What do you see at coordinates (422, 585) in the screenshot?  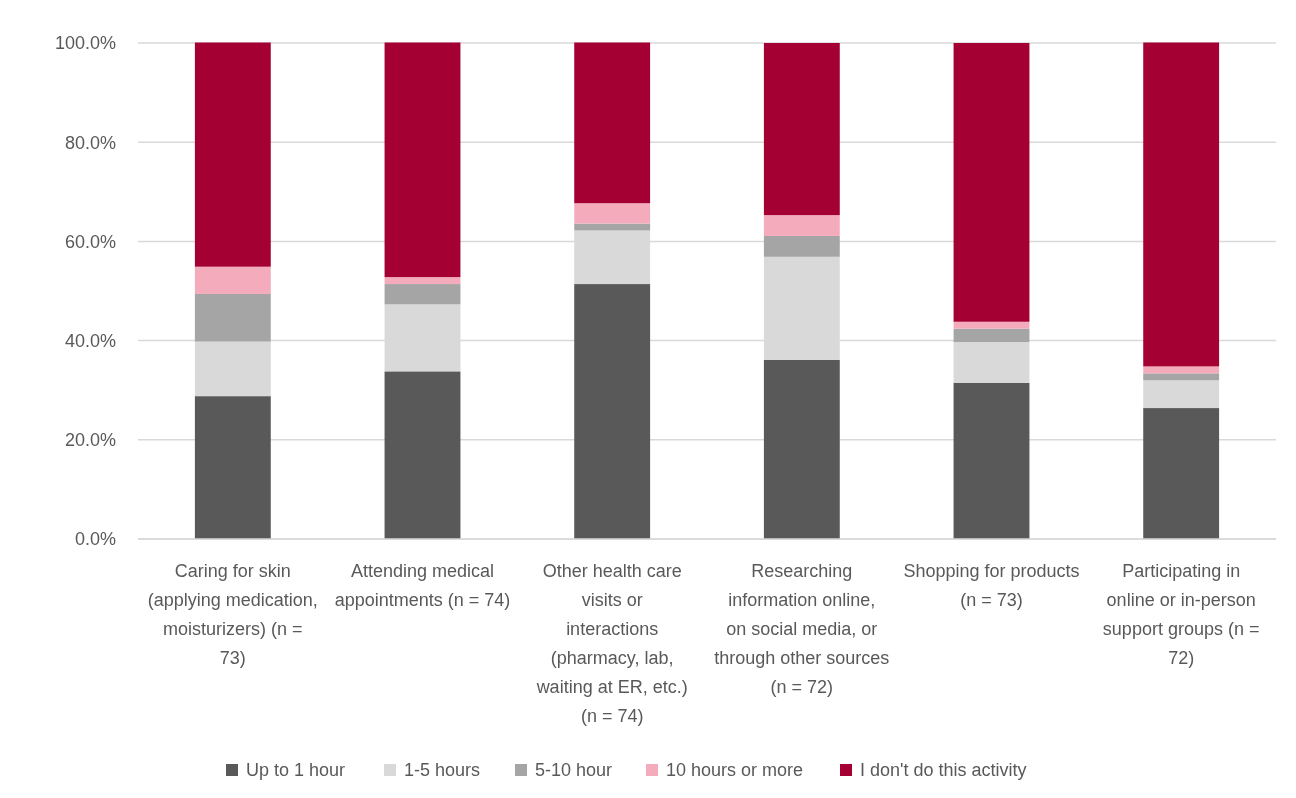 I see `x-tick-label: Attending medical appointments (n = 74)` at bounding box center [422, 585].